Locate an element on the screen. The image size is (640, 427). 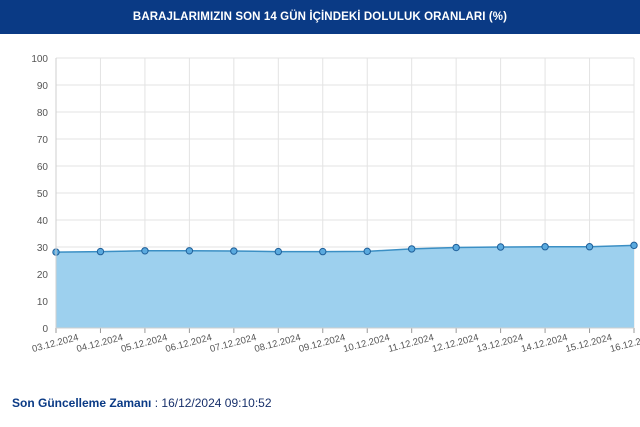
y-tick-label: 90 is located at coordinates (43, 86).